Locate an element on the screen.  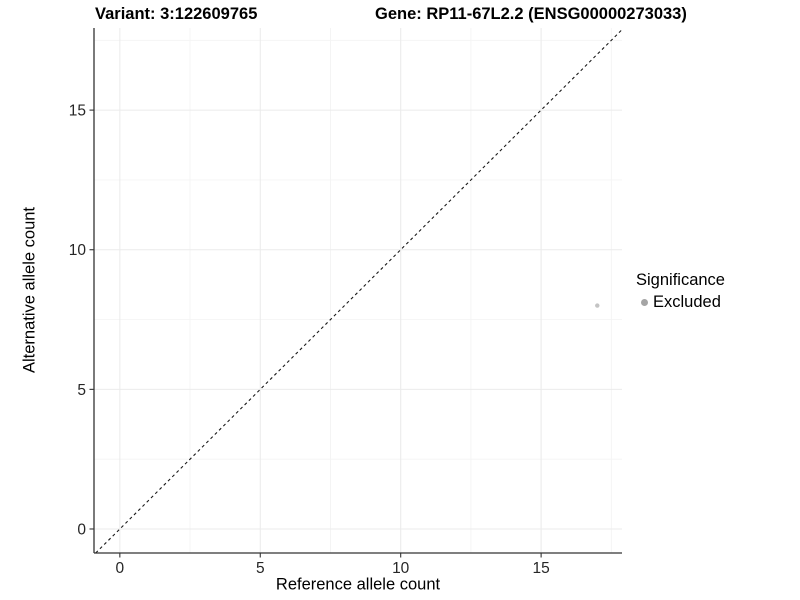
legend-entry-excluded: Excluded is located at coordinates (680, 302).